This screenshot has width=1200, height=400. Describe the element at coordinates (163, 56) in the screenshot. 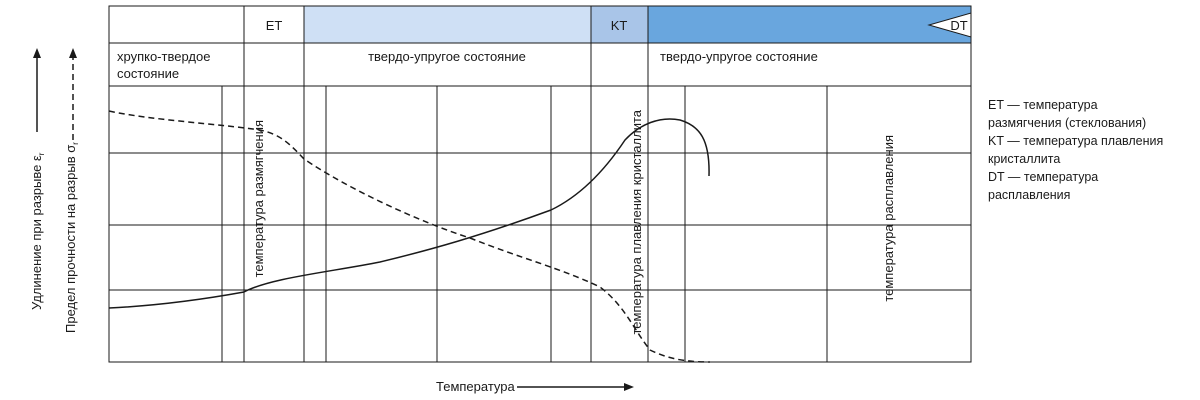

I see `brittle-state-line-1: хрупко-твердое` at that location.